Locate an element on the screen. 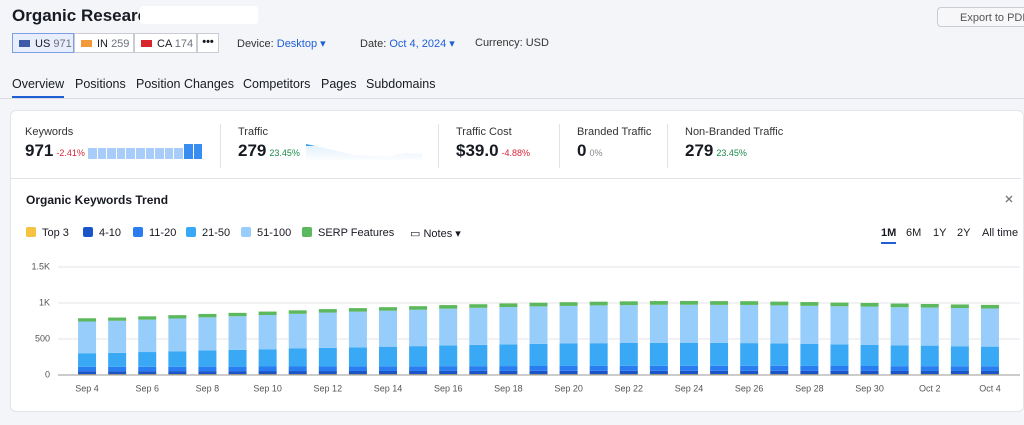 The image size is (1024, 425). database-code: US is located at coordinates (43, 44).